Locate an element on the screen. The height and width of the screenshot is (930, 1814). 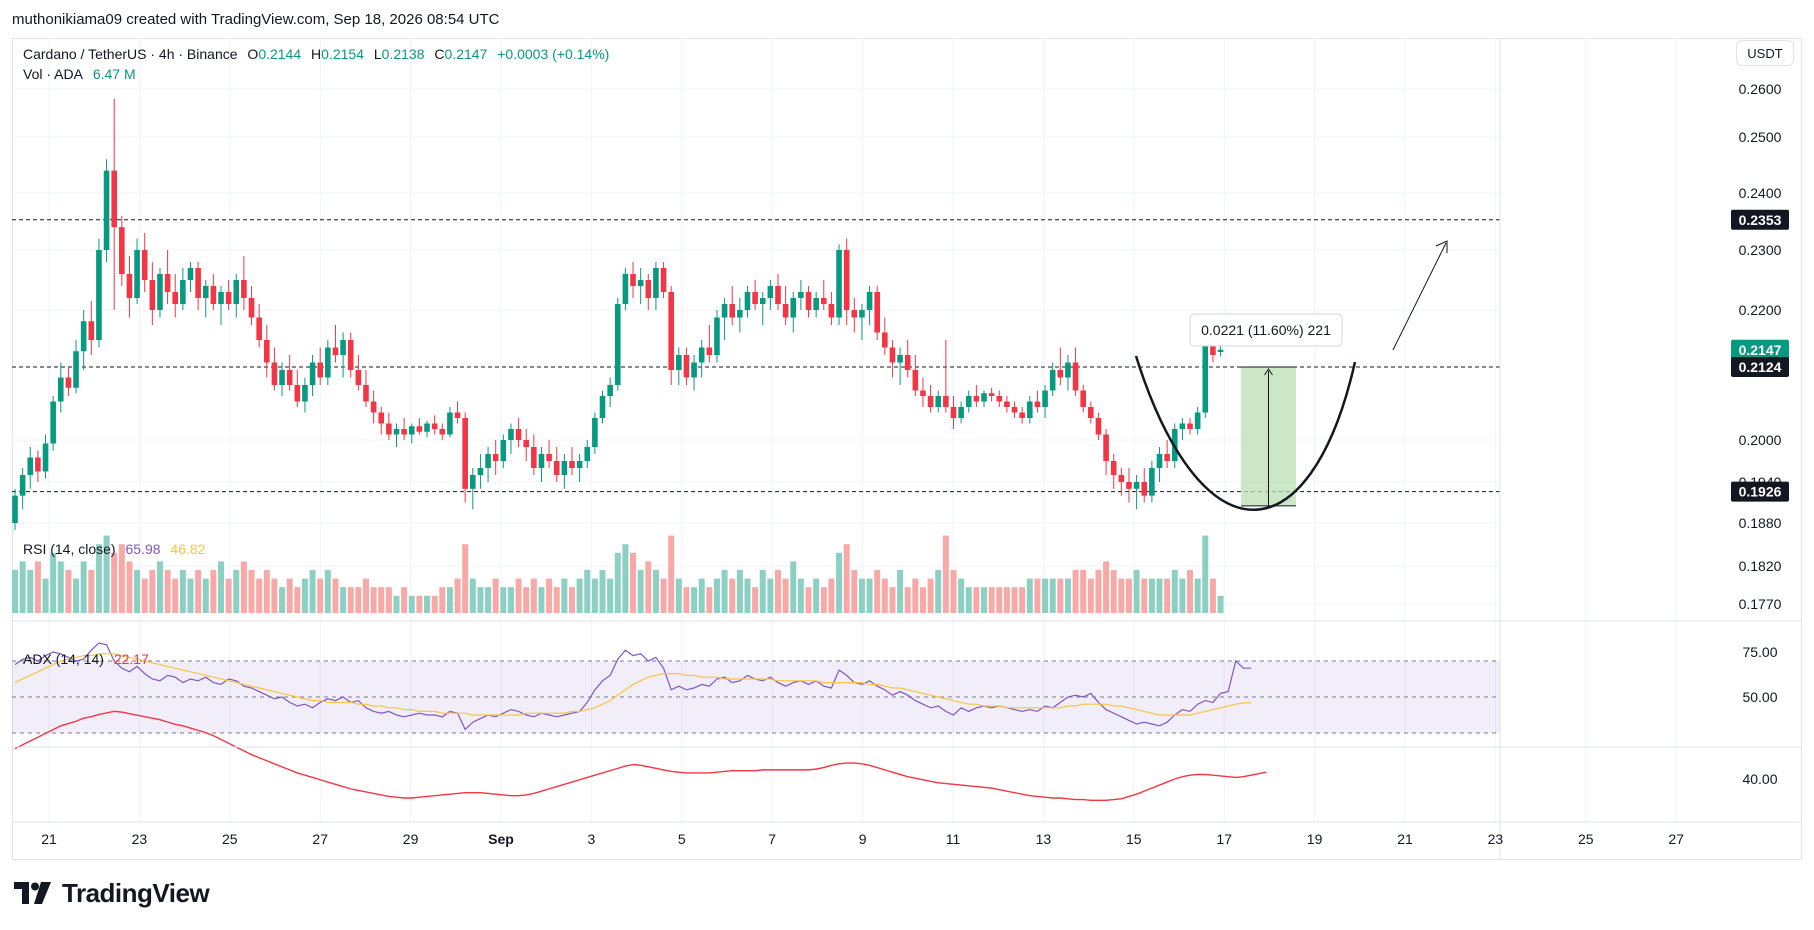
drawings is located at coordinates (1291, 375).